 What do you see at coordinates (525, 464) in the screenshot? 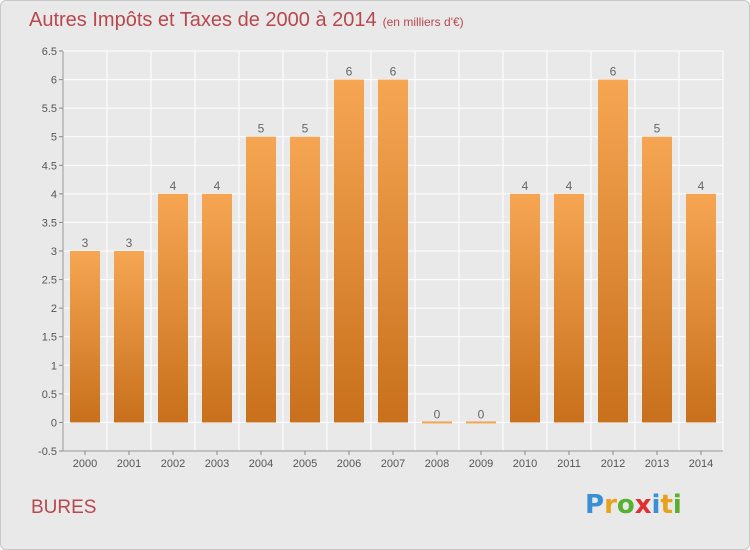
I see `x-tick-label: 2010` at bounding box center [525, 464].